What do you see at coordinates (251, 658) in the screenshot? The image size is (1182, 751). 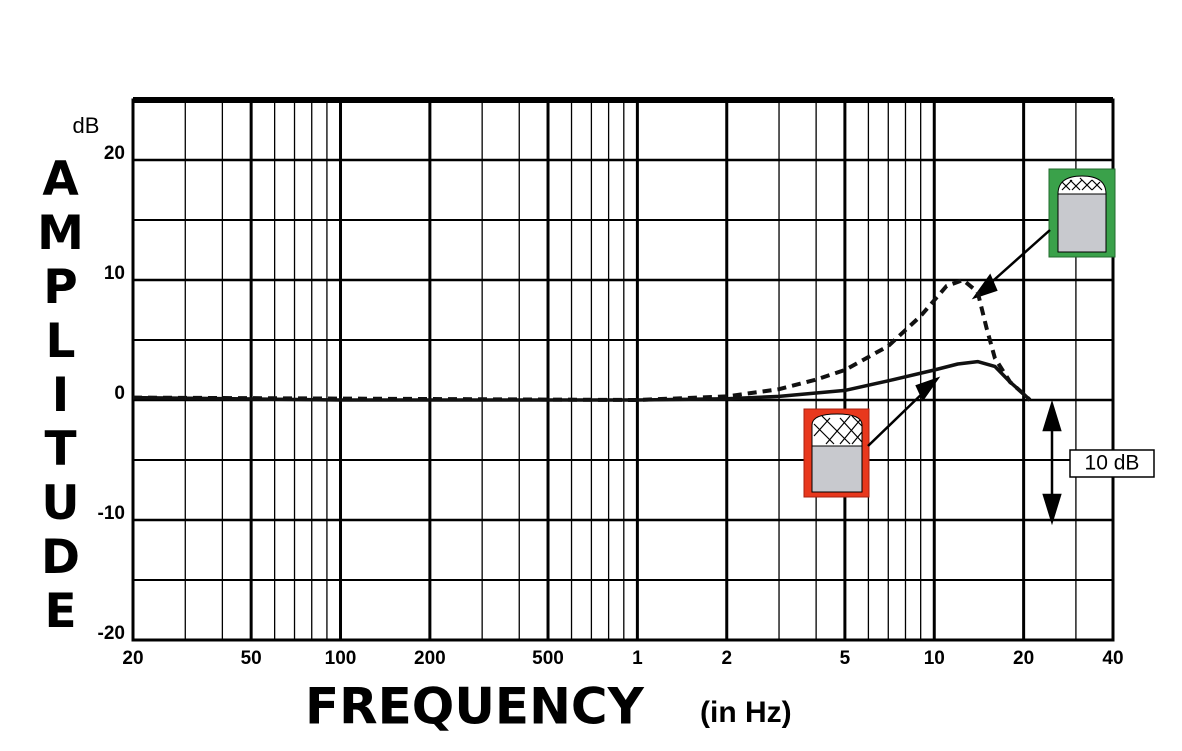 I see `x-tick-label: 50` at bounding box center [251, 658].